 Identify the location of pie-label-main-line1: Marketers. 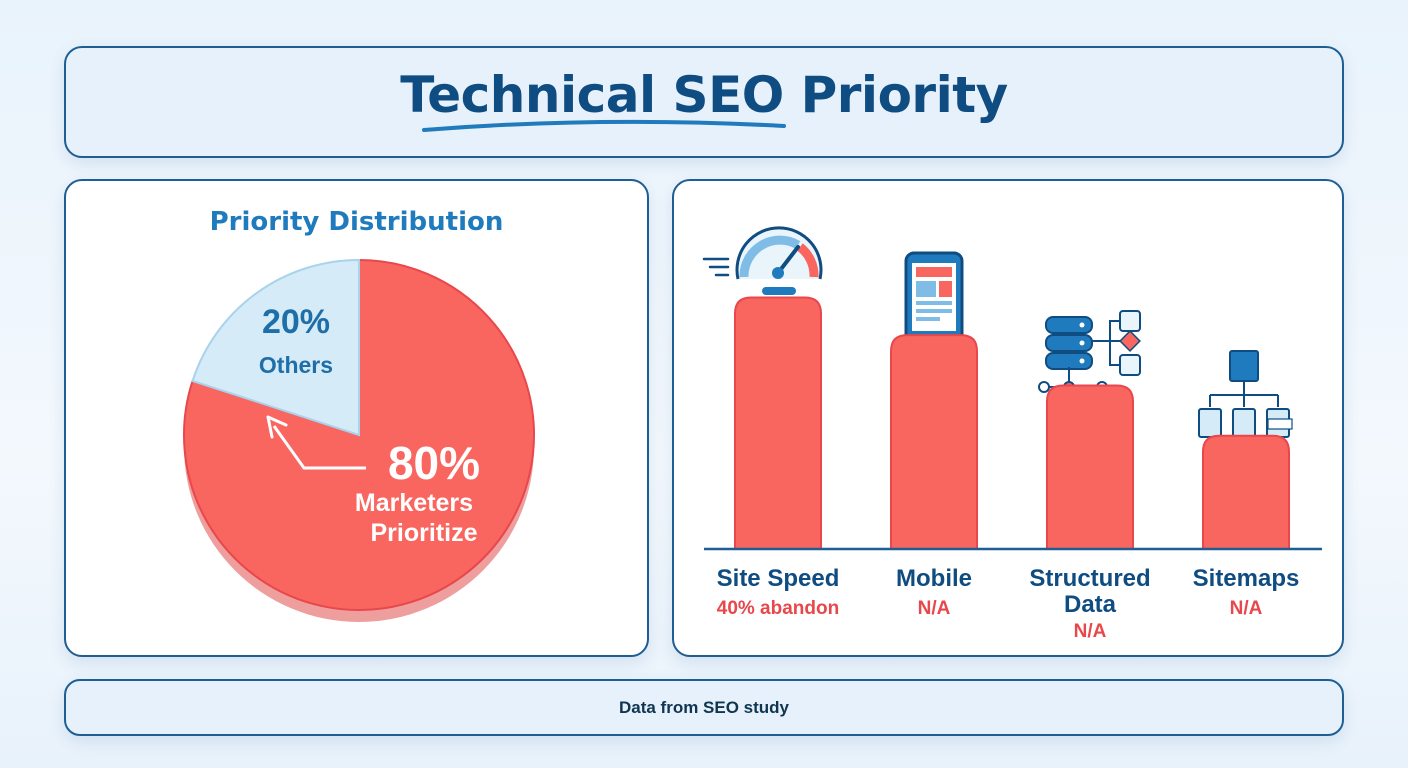
(414, 503).